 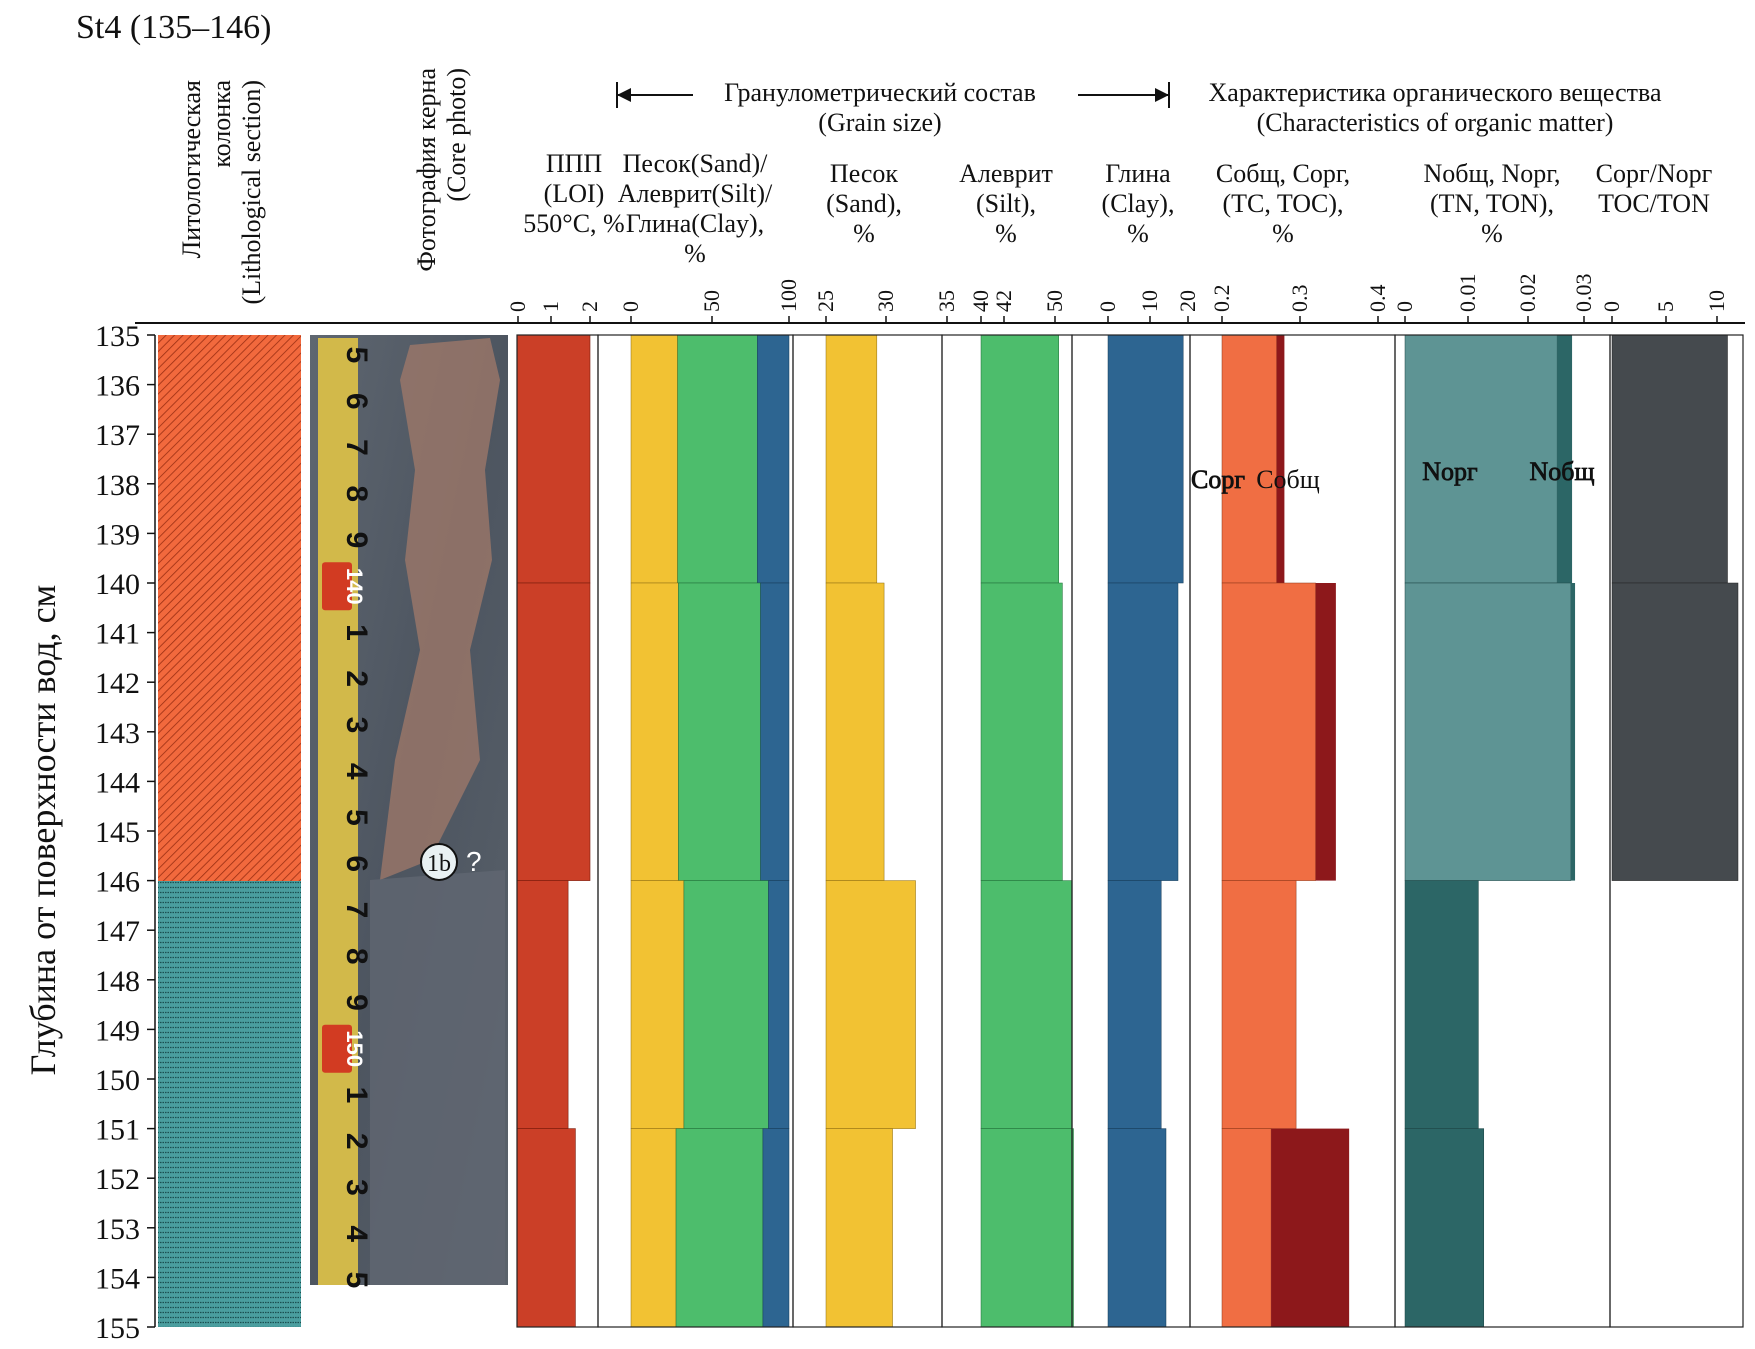 What do you see at coordinates (1404, 306) in the screenshot?
I see `tick-label-nitrogen: 0` at bounding box center [1404, 306].